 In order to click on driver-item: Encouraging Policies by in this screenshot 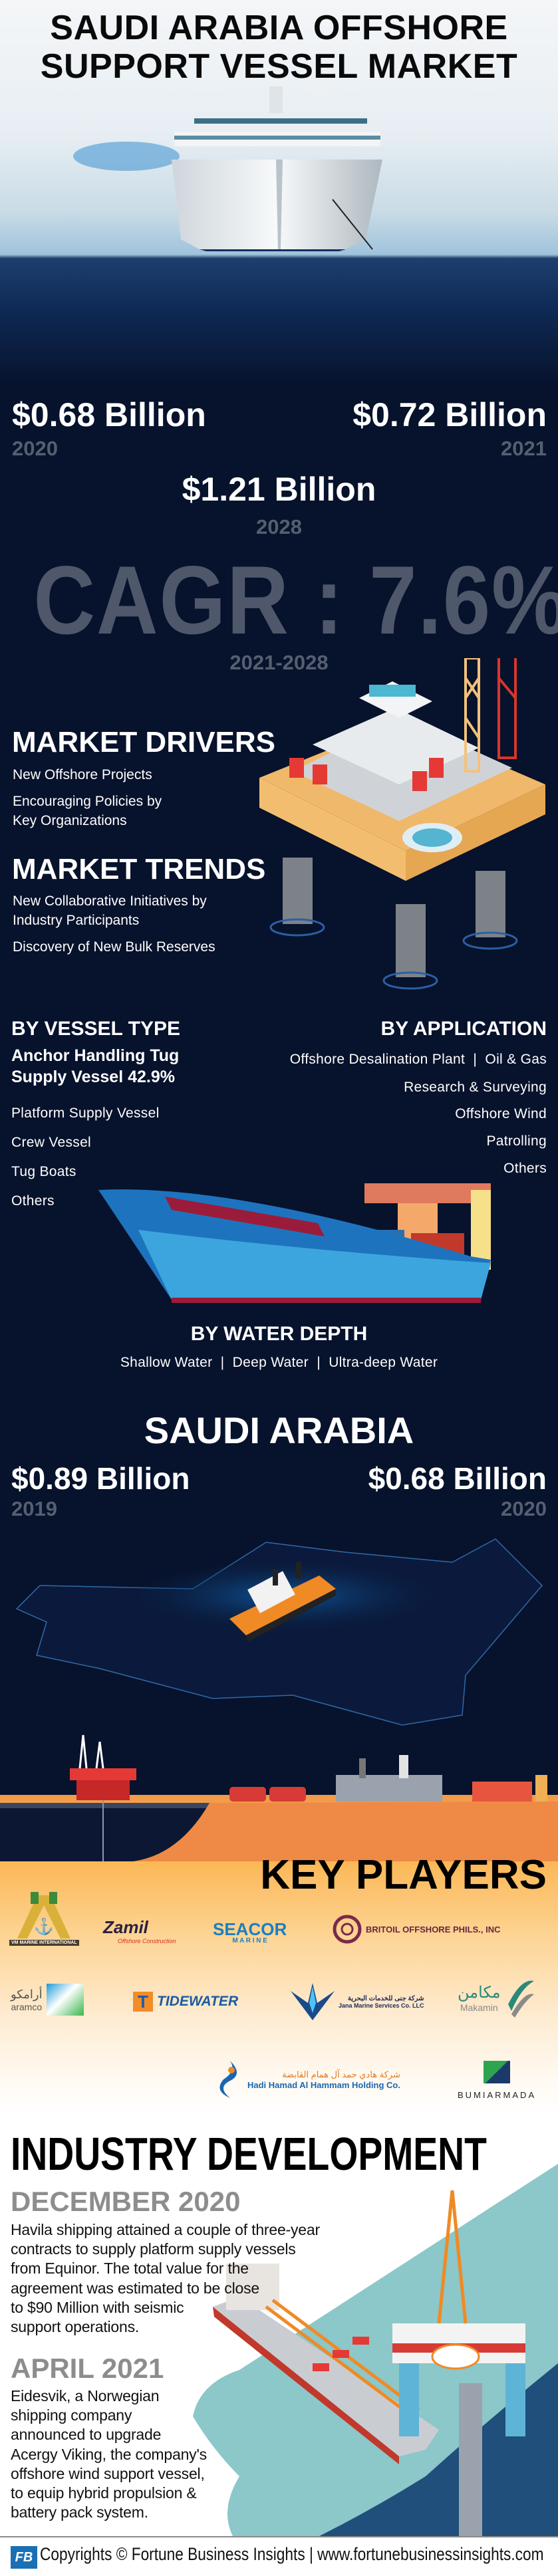, I will do `click(87, 801)`.